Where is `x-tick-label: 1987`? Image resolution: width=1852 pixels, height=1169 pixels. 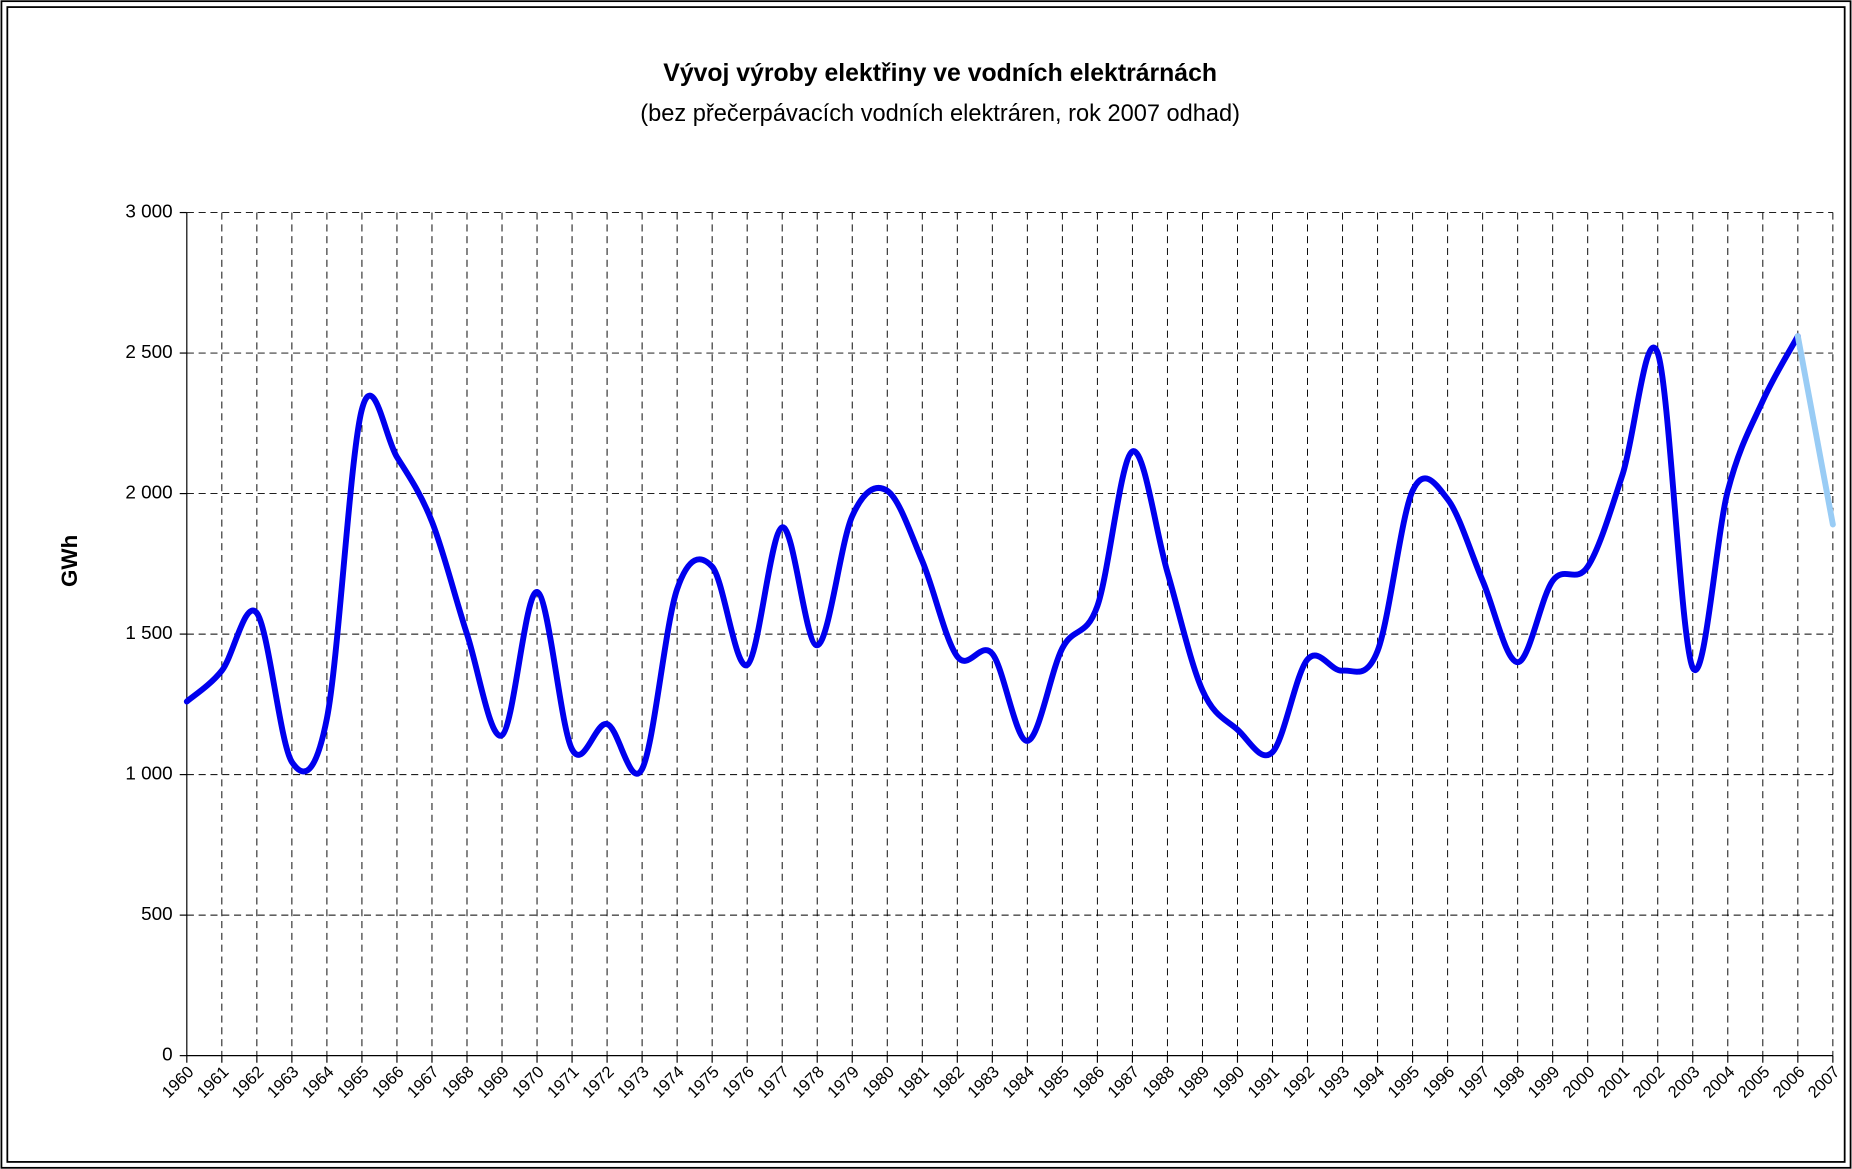 x-tick-label: 1987 is located at coordinates (1123, 1081).